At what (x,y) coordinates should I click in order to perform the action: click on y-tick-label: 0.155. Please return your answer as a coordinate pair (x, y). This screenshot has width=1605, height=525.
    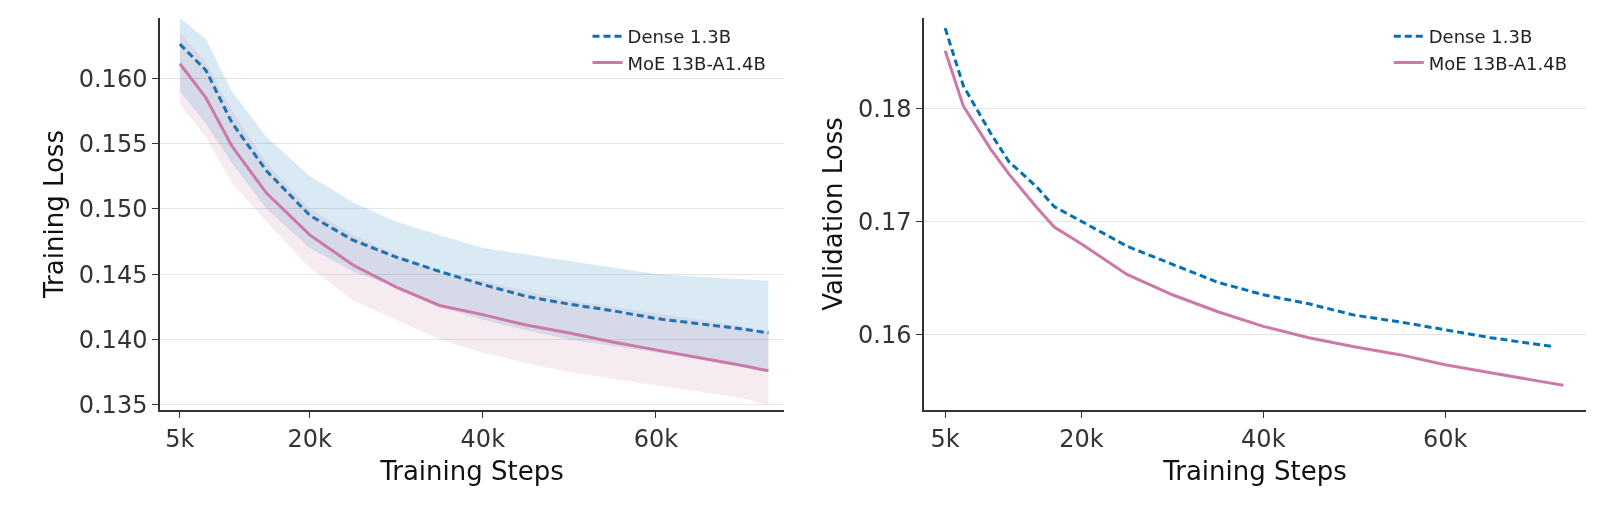
    Looking at the image, I should click on (113, 143).